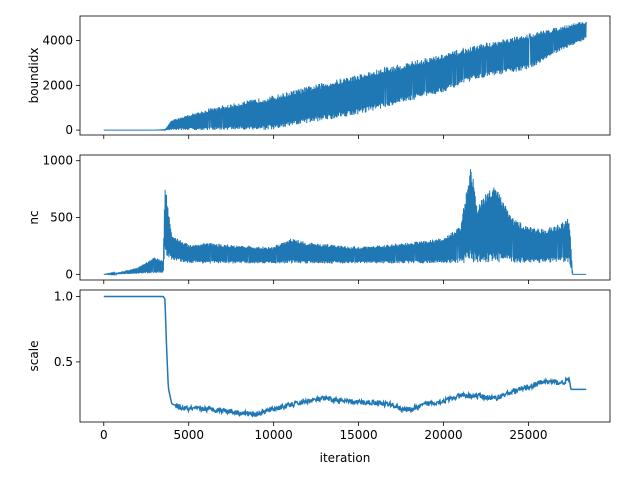  What do you see at coordinates (34, 217) in the screenshot?
I see `y-axis-label-middle: nc` at bounding box center [34, 217].